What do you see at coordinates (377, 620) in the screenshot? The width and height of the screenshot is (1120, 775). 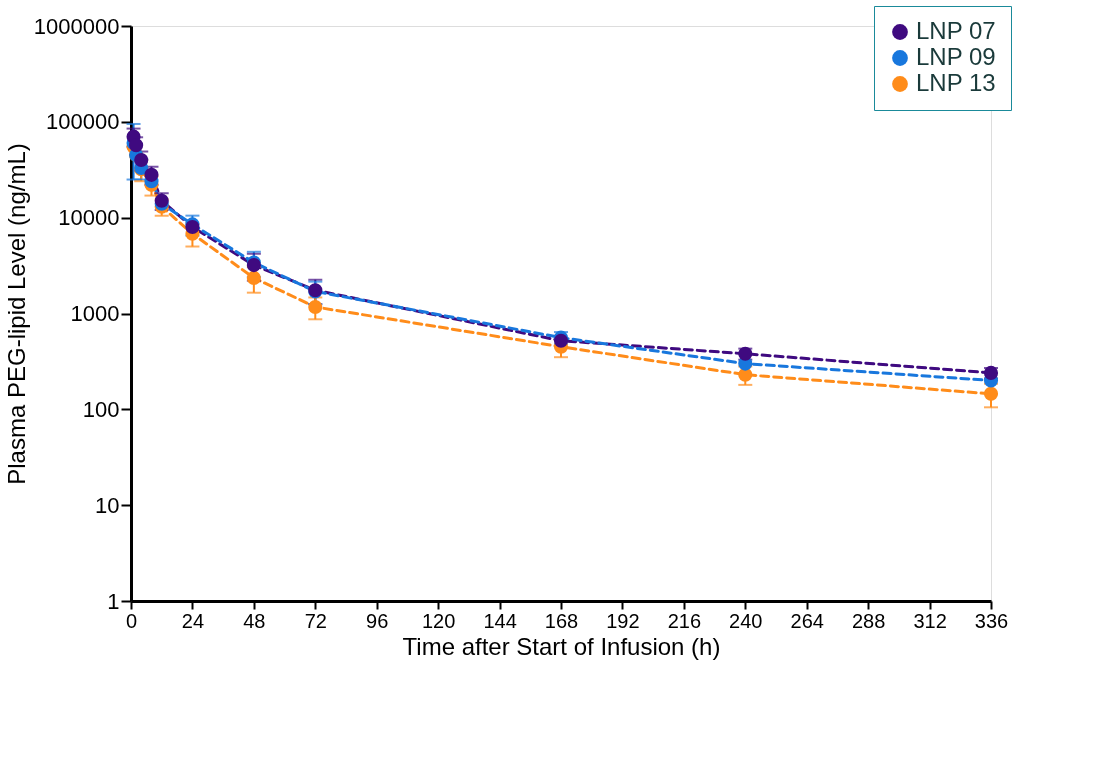 I see `x-tick-label: 96` at bounding box center [377, 620].